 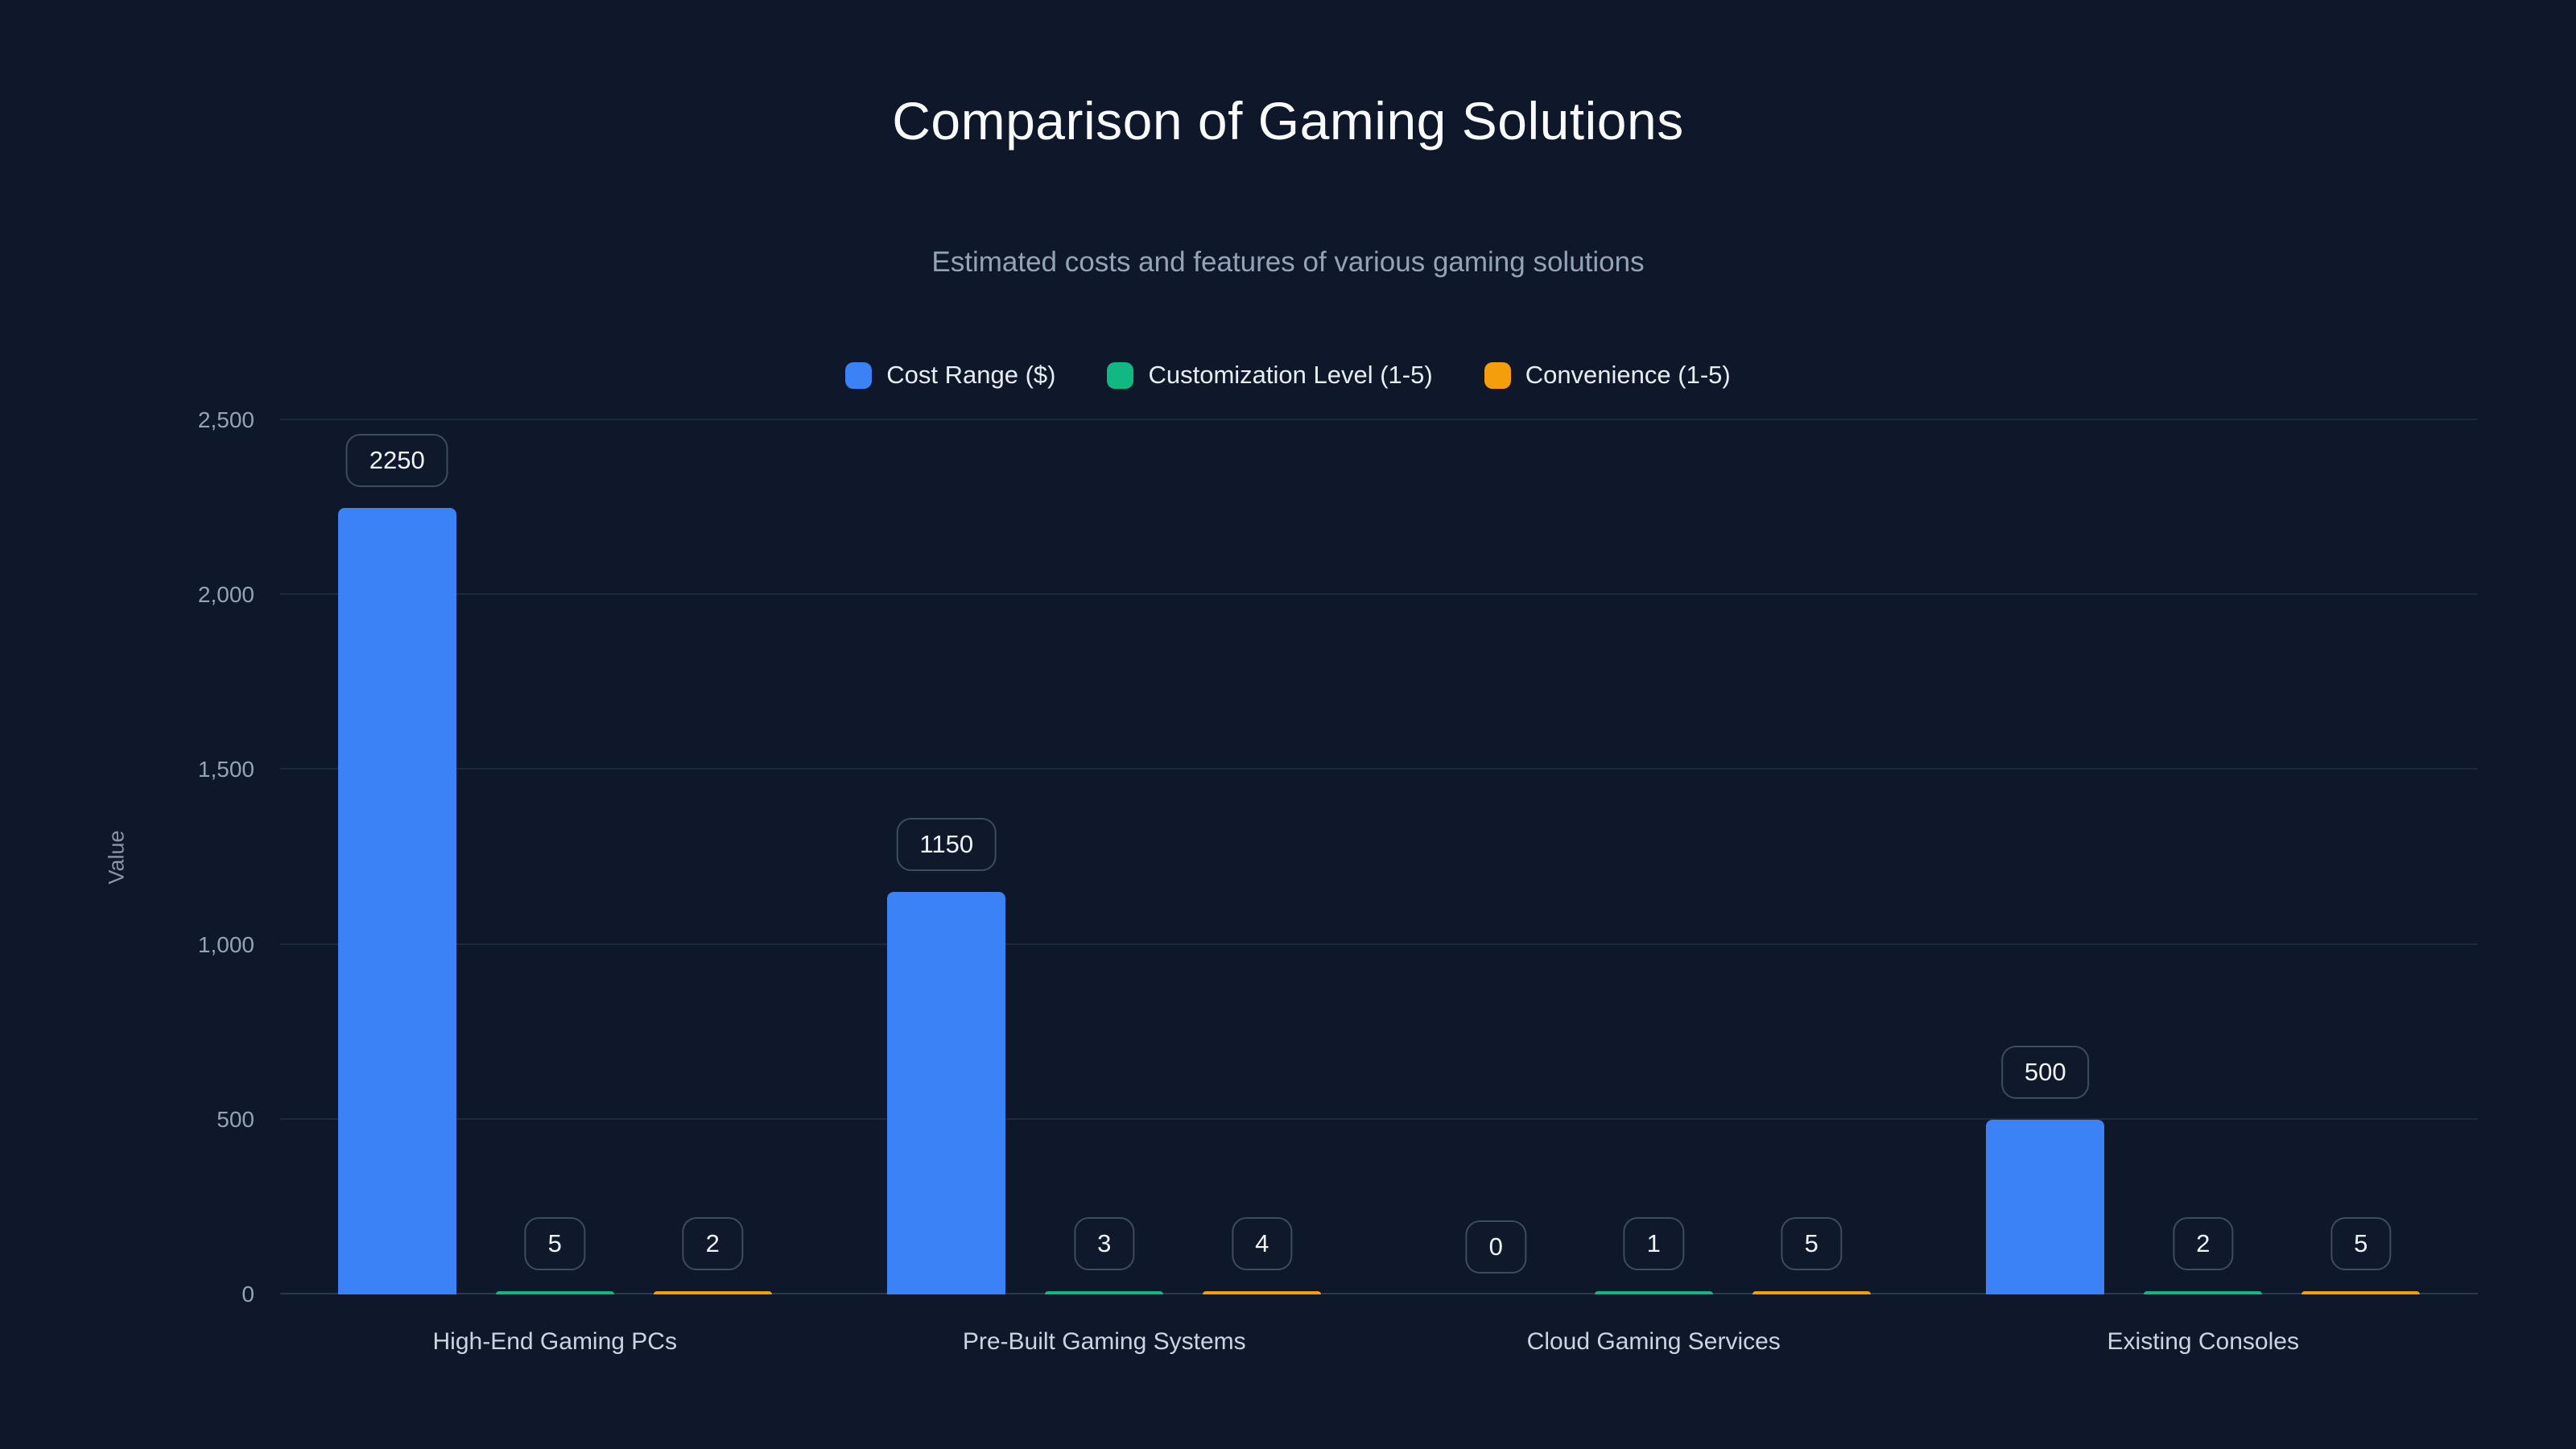 I want to click on legend-item: Convenience (1-5), so click(x=1607, y=375).